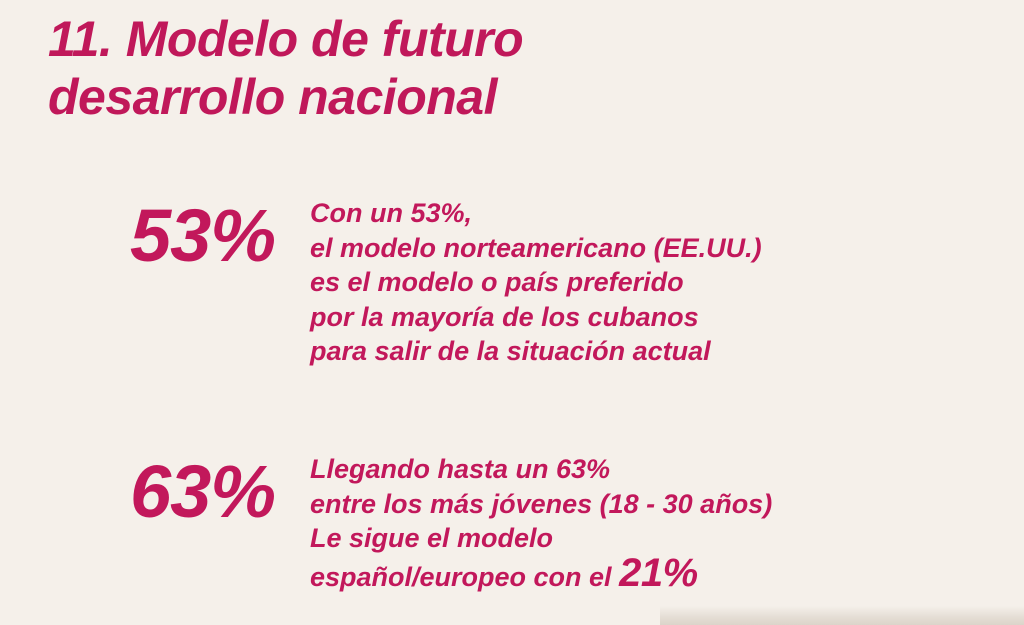  Describe the element at coordinates (272, 97) in the screenshot. I see `title-line-2: desarrollo nacional` at that location.